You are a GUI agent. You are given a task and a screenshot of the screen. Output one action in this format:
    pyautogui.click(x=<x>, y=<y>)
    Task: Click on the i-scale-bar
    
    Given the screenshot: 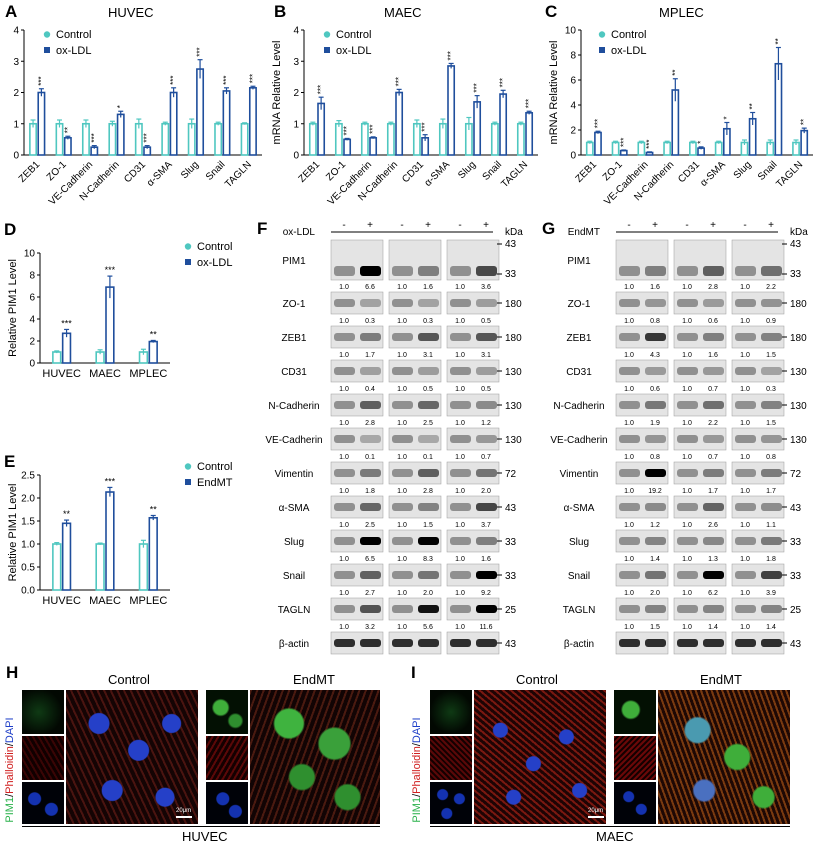 What is the action you would take?
    pyautogui.click(x=596, y=817)
    